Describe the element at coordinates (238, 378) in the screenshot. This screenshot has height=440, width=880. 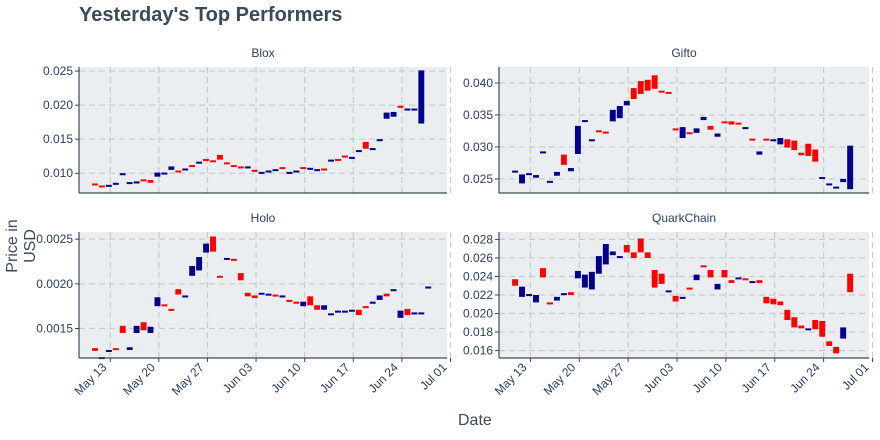
I see `x-tick-label: Jun 03` at that location.